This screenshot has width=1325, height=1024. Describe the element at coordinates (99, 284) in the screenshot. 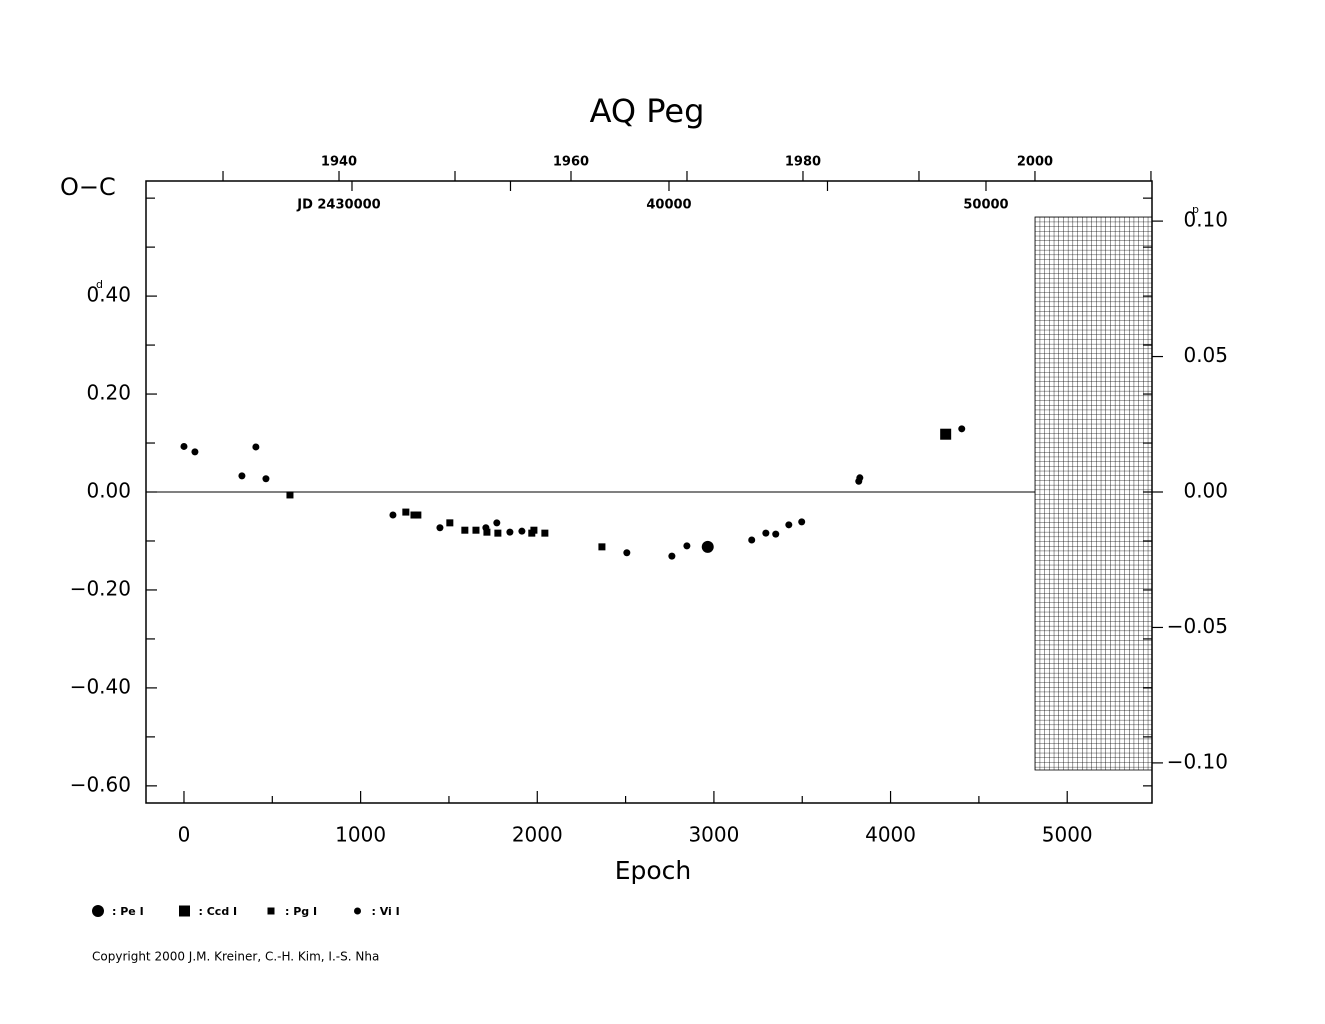

I see `y-unit: d` at that location.